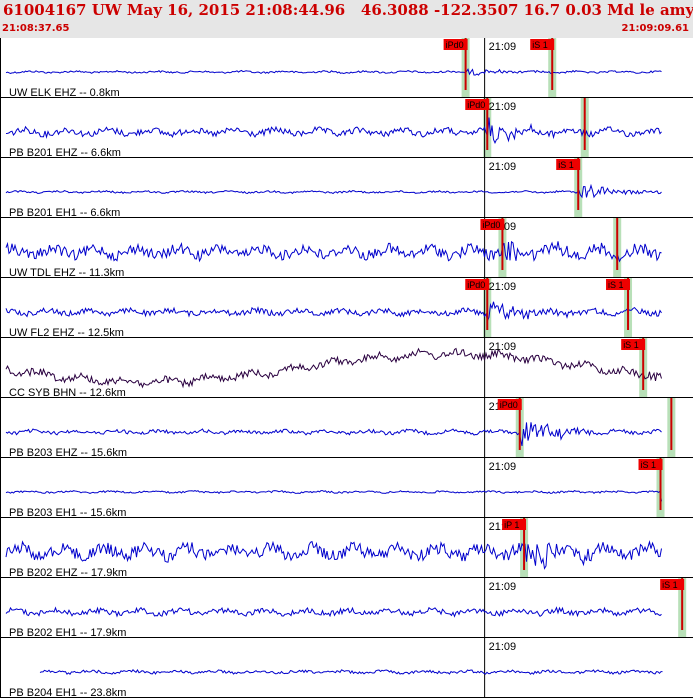 The height and width of the screenshot is (698, 693). I want to click on trace-row: 21:09 iPd0 iS 1 UW ELK EHZ -- 0.8km, so click(346, 68).